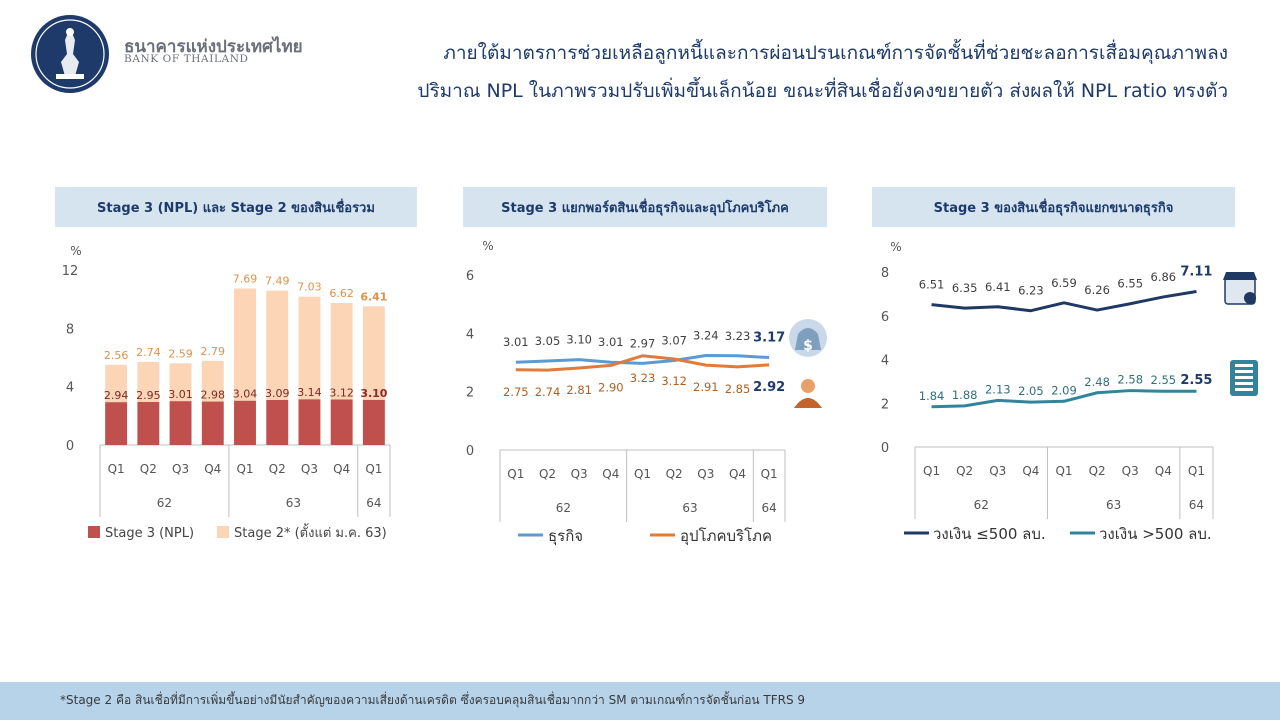  What do you see at coordinates (70, 329) in the screenshot?
I see `chart1-ytick: 8` at bounding box center [70, 329].